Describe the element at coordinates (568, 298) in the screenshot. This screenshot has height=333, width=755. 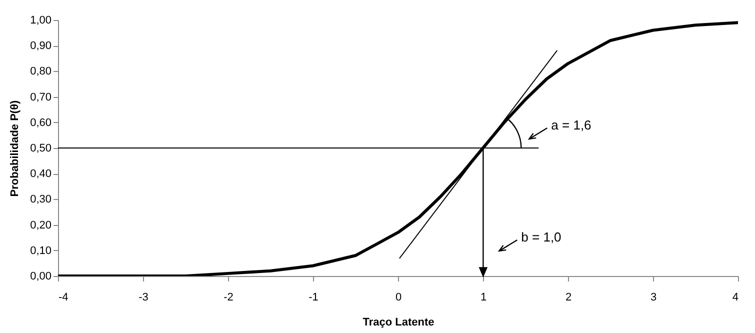
I see `x-tick-label: 2` at that location.